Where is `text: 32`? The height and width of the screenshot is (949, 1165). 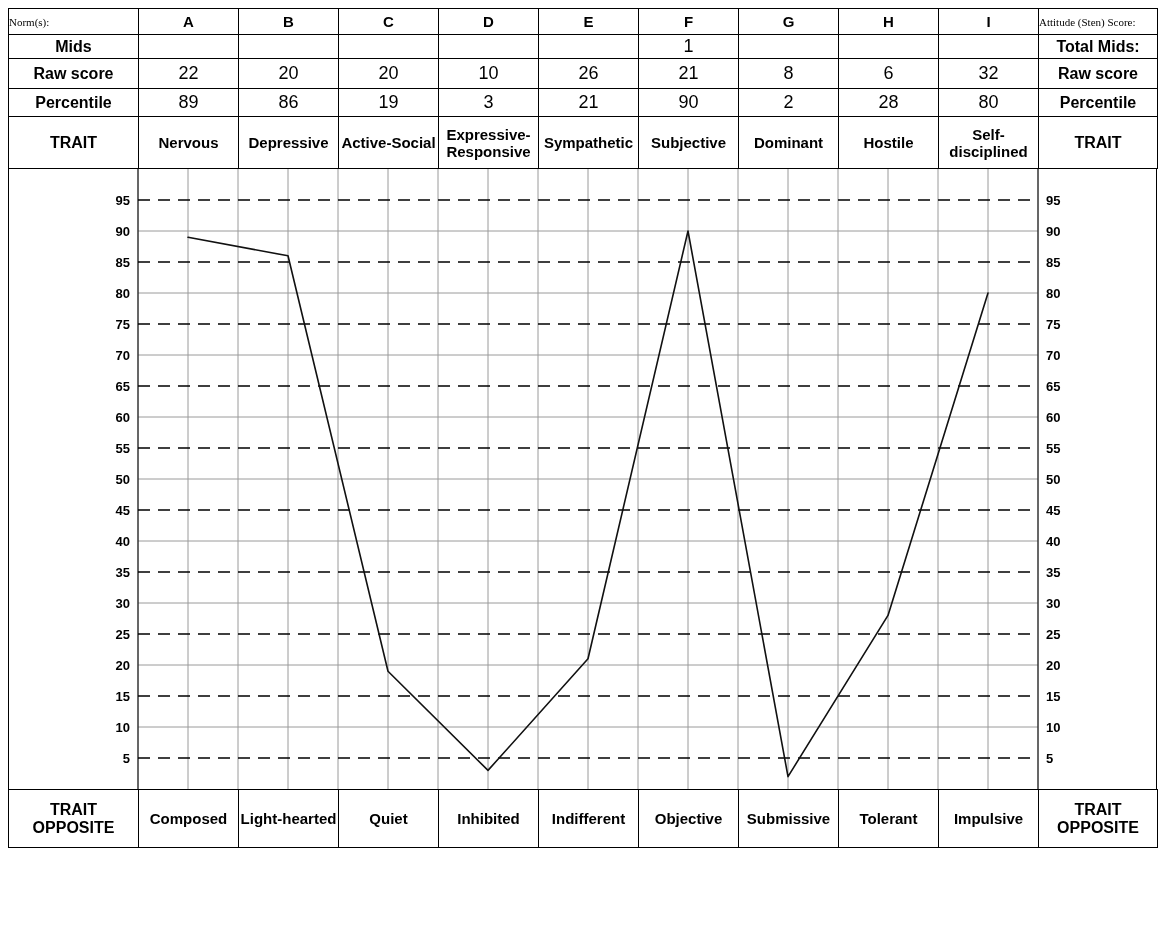
text: 32 is located at coordinates (988, 73).